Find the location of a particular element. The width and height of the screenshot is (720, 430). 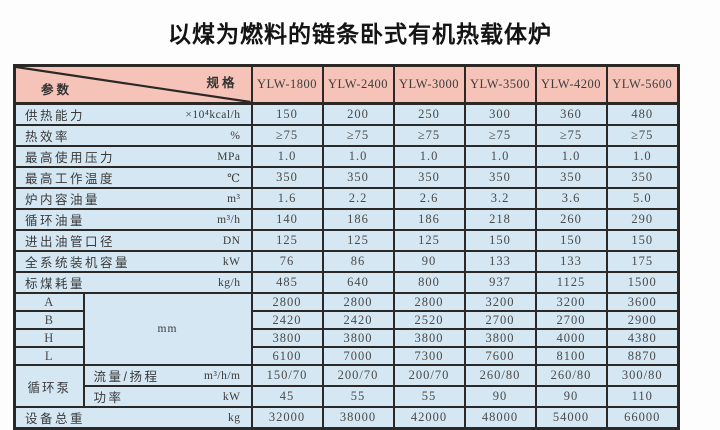

value-cell: 66000 is located at coordinates (642, 418).